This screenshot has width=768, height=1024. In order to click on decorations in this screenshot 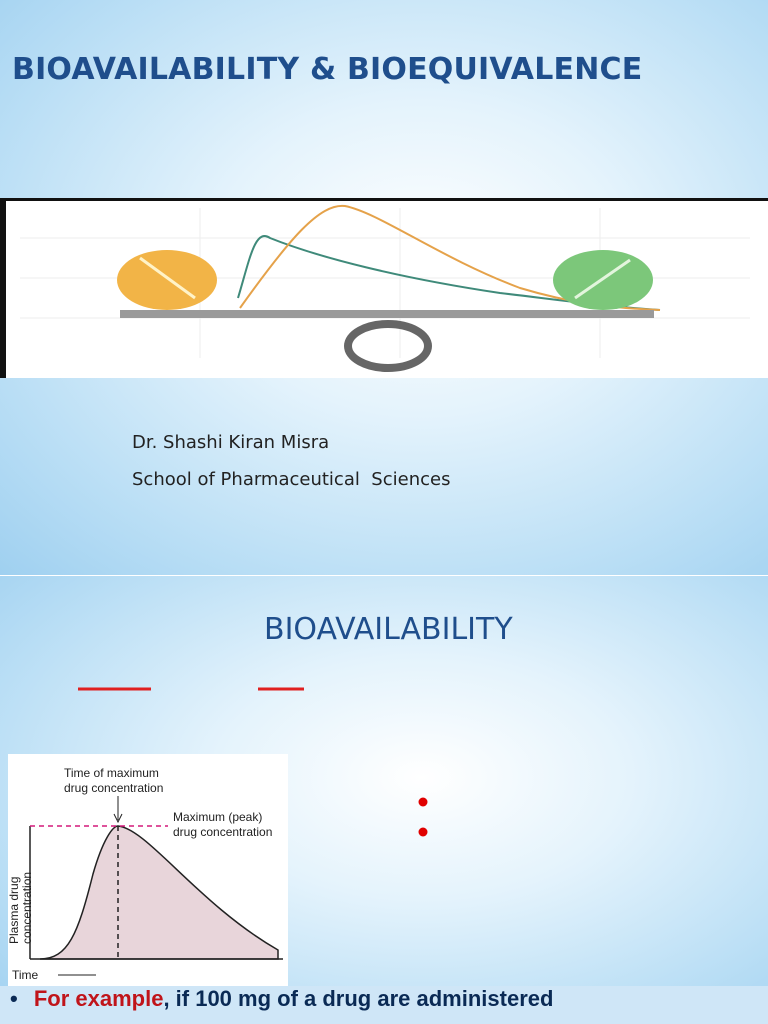, I will do `click(253, 762)`.